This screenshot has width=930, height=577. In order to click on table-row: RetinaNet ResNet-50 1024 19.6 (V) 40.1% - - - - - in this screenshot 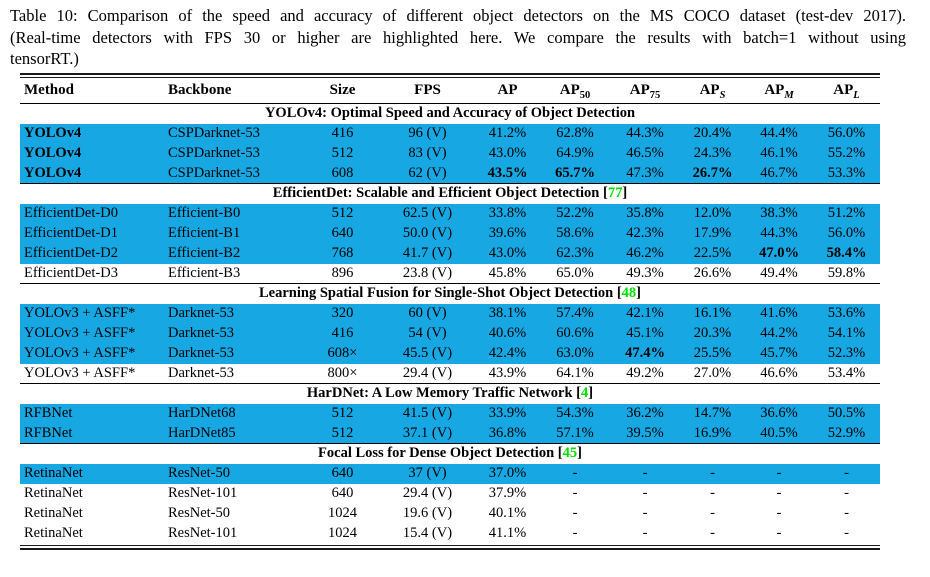, I will do `click(450, 514)`.